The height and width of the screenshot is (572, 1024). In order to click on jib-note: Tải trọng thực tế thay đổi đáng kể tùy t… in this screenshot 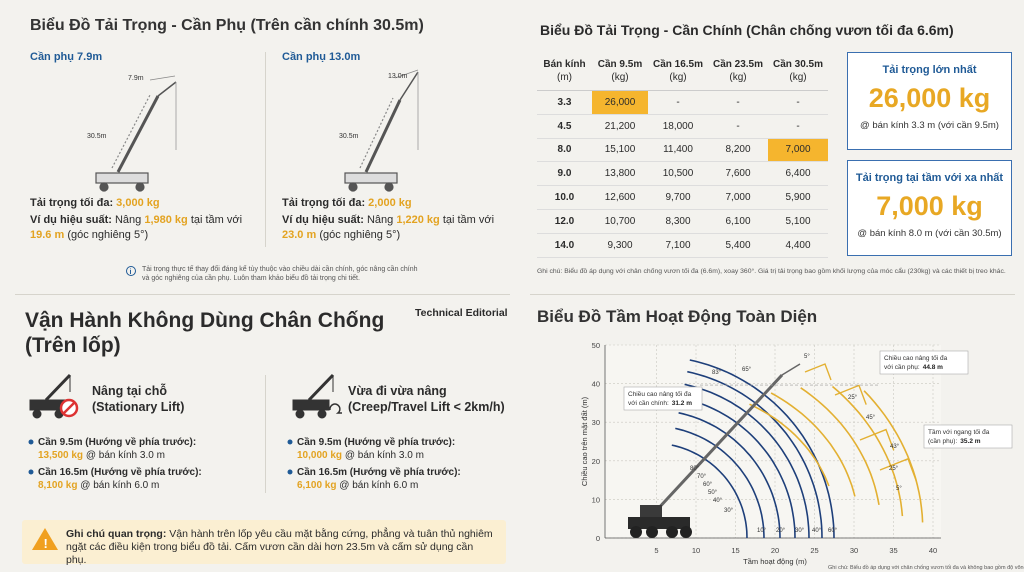, I will do `click(280, 274)`.